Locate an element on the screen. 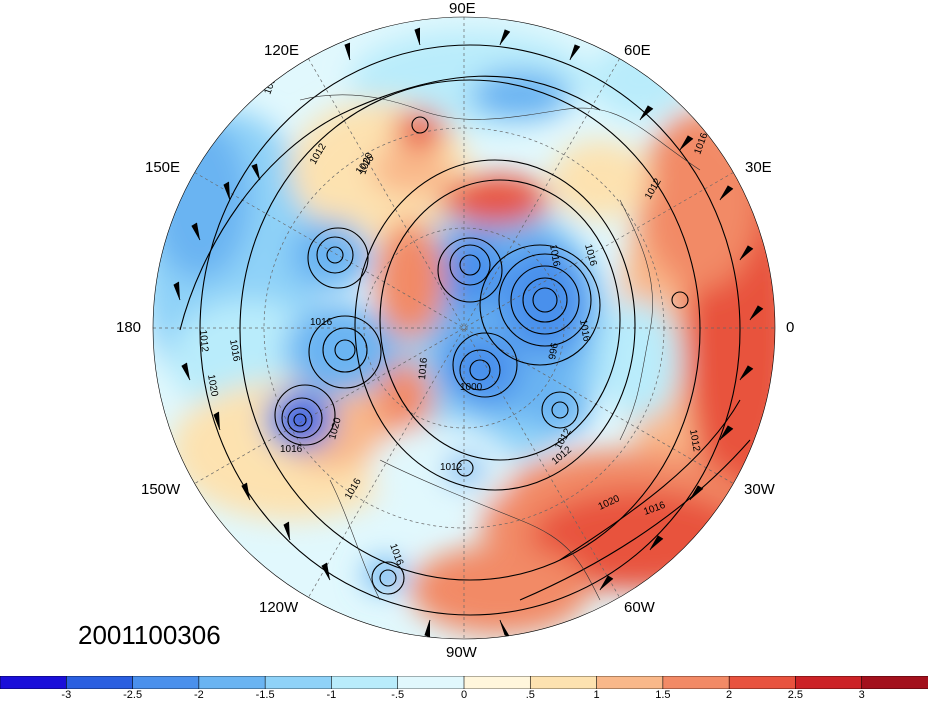 This screenshot has height=702, width=928. lon-label-180: 180 is located at coordinates (129, 327).